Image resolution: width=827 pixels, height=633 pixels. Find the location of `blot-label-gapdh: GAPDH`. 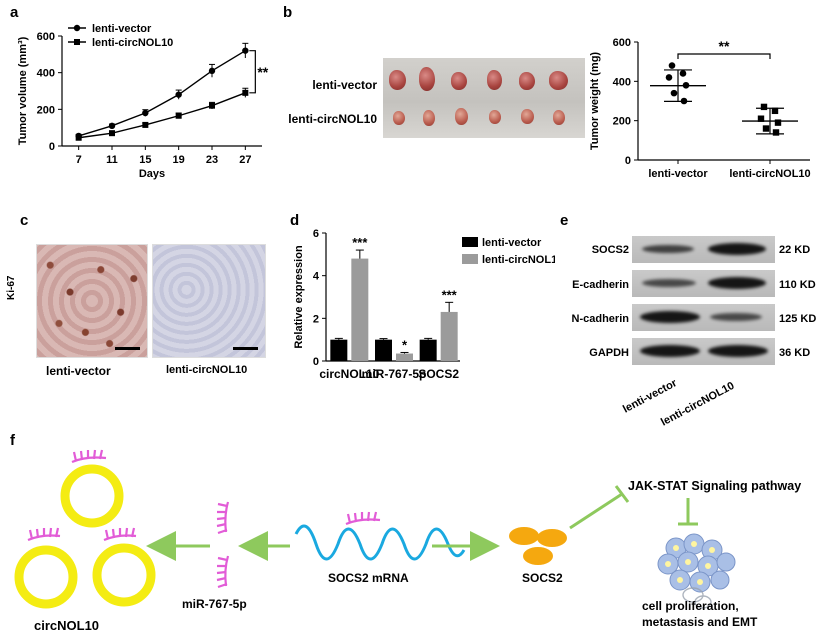

blot-label-gapdh: GAPDH is located at coordinates (609, 353).